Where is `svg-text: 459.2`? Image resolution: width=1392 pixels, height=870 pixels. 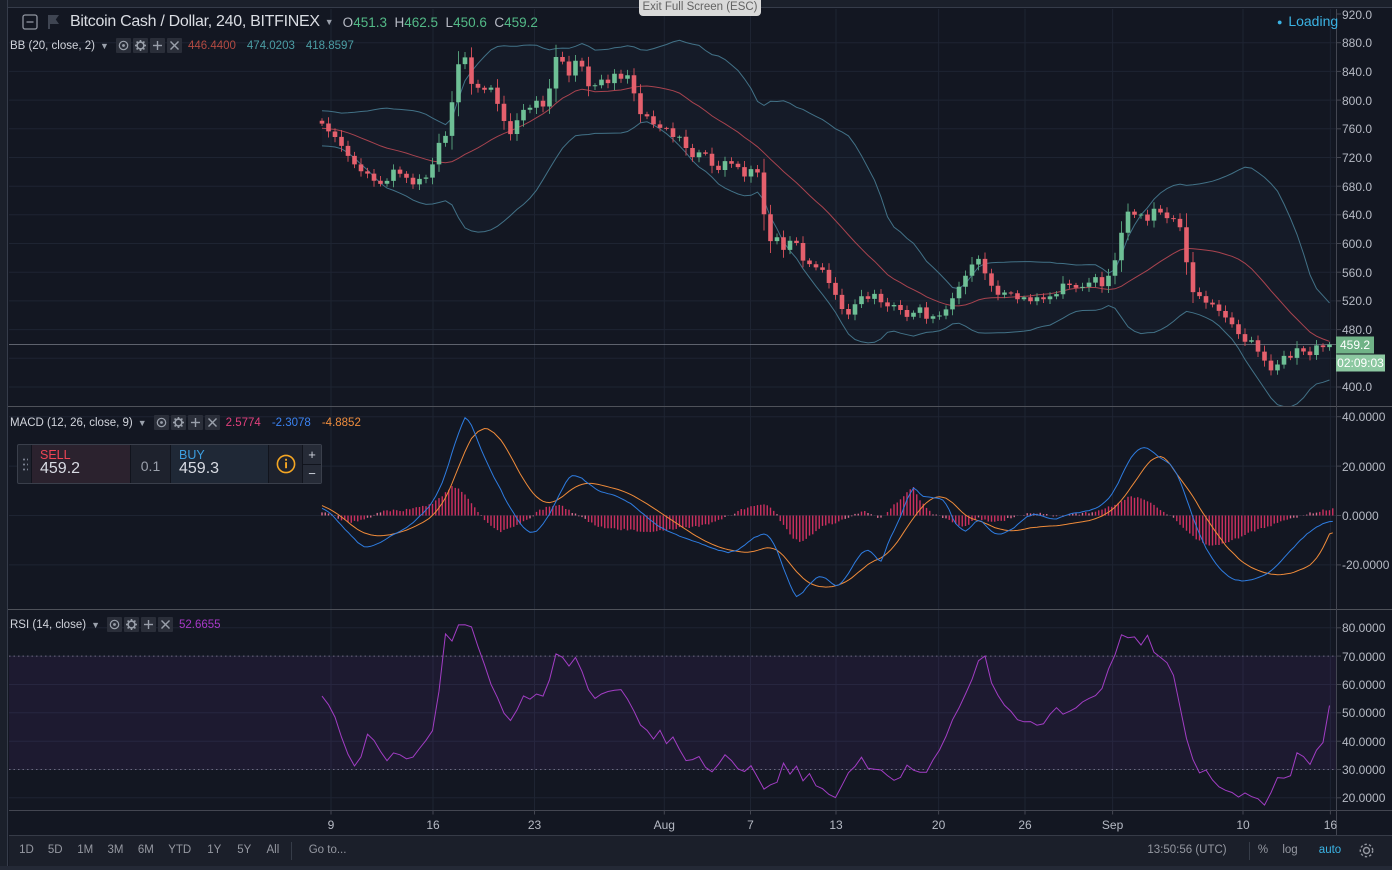
svg-text: 459.2 is located at coordinates (1355, 345).